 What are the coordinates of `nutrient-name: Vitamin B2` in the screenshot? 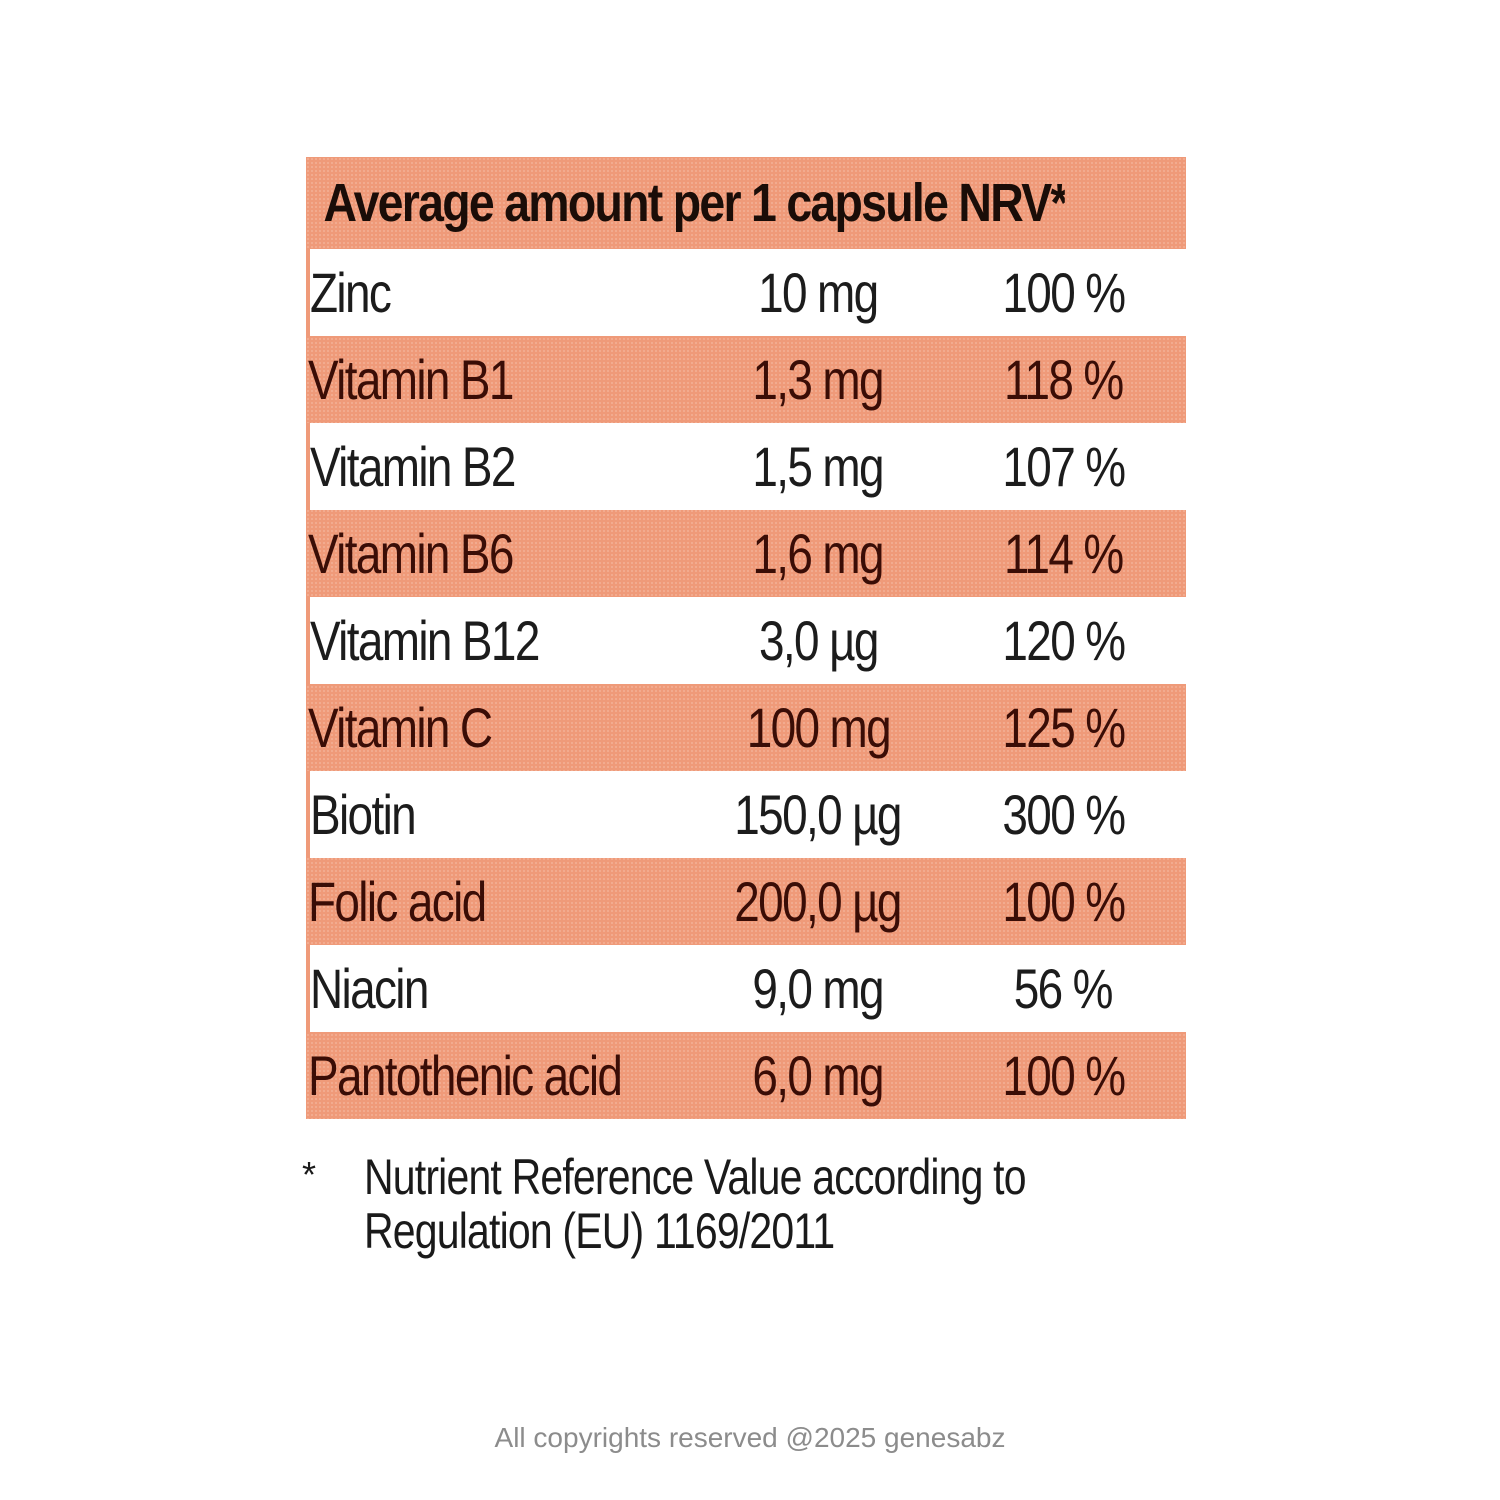 It's located at (413, 466).